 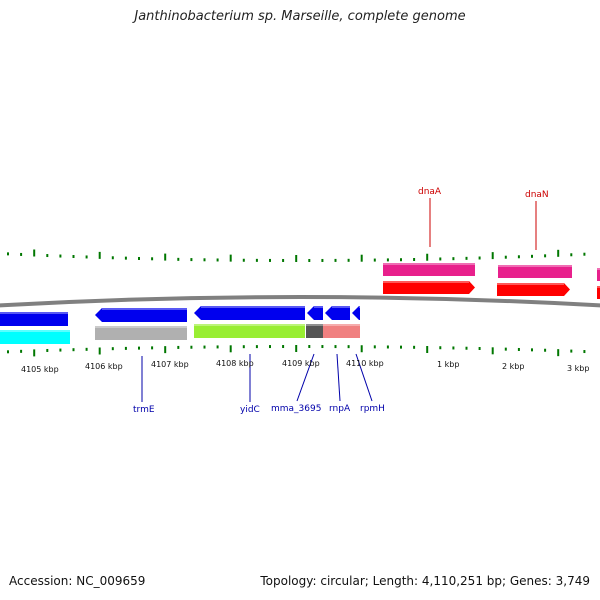 What do you see at coordinates (340, 409) in the screenshot?
I see `gene-label-rnpA: rnpA` at bounding box center [340, 409].